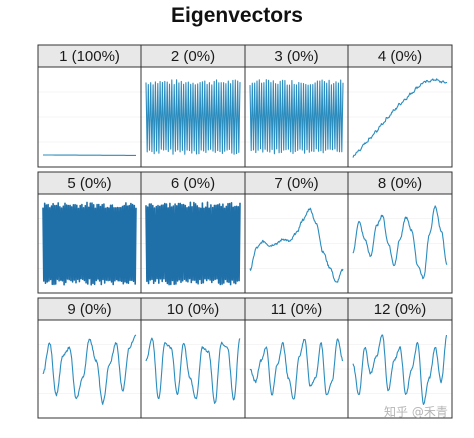  Describe the element at coordinates (416, 412) in the screenshot. I see `watermark: 知乎 @禾青` at that location.